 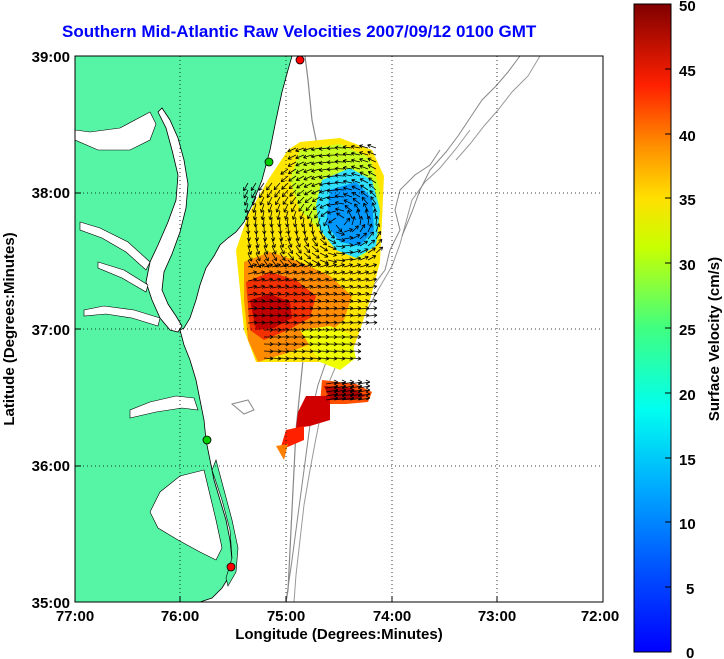 I want to click on y-tick-label: 37:00, so click(x=51, y=330).